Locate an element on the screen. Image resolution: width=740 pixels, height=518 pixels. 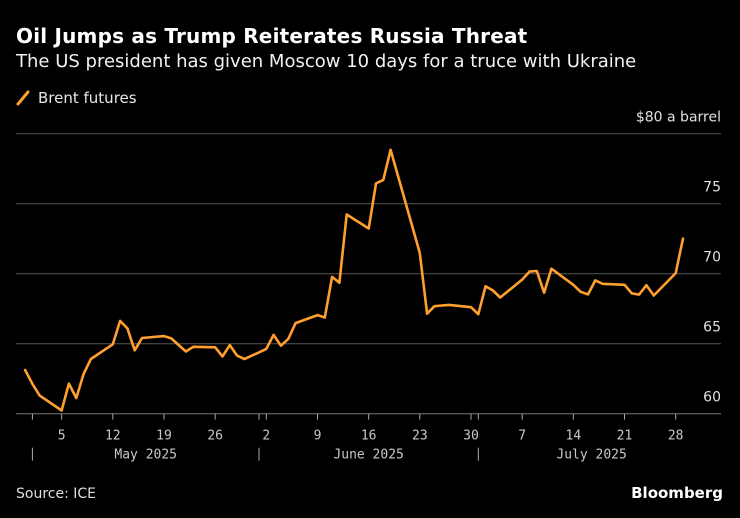
x-tick-label: 21 is located at coordinates (625, 436).